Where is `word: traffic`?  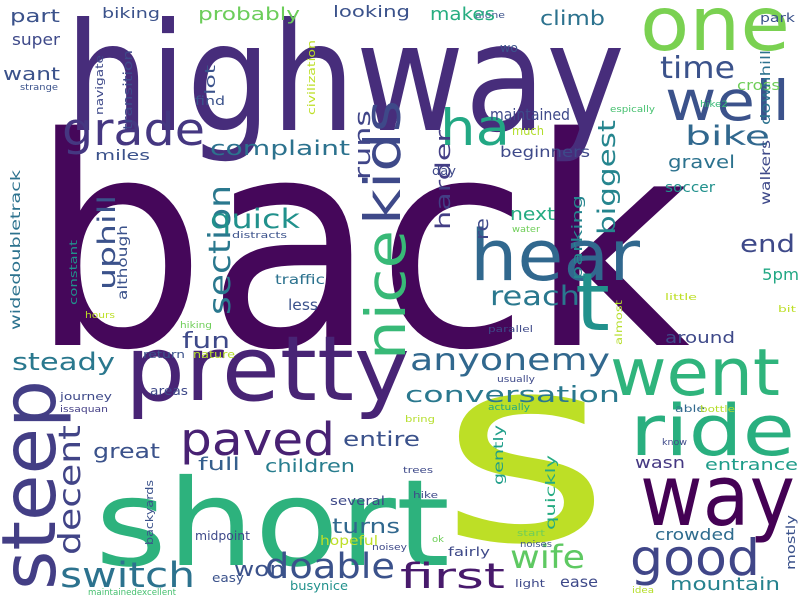 word: traffic is located at coordinates (300, 280).